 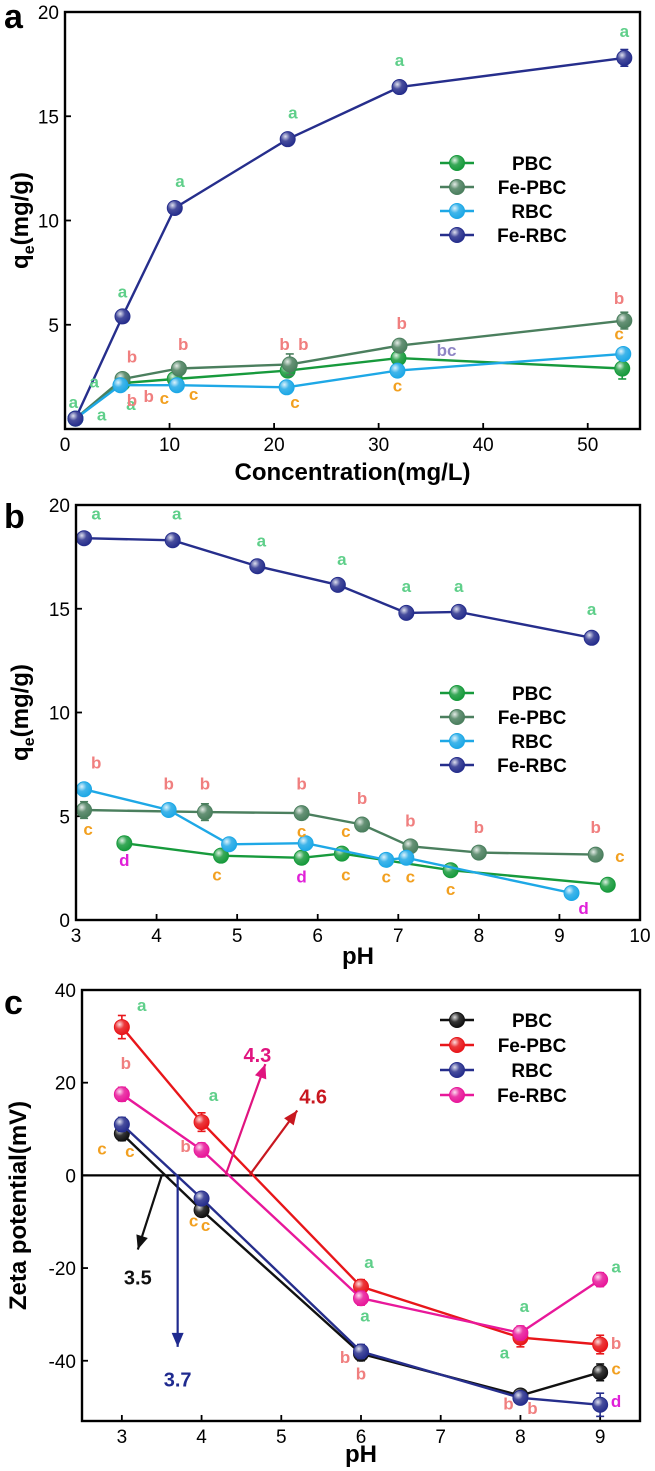 What do you see at coordinates (122, 1437) in the screenshot?
I see `x-tick-label: 3` at bounding box center [122, 1437].